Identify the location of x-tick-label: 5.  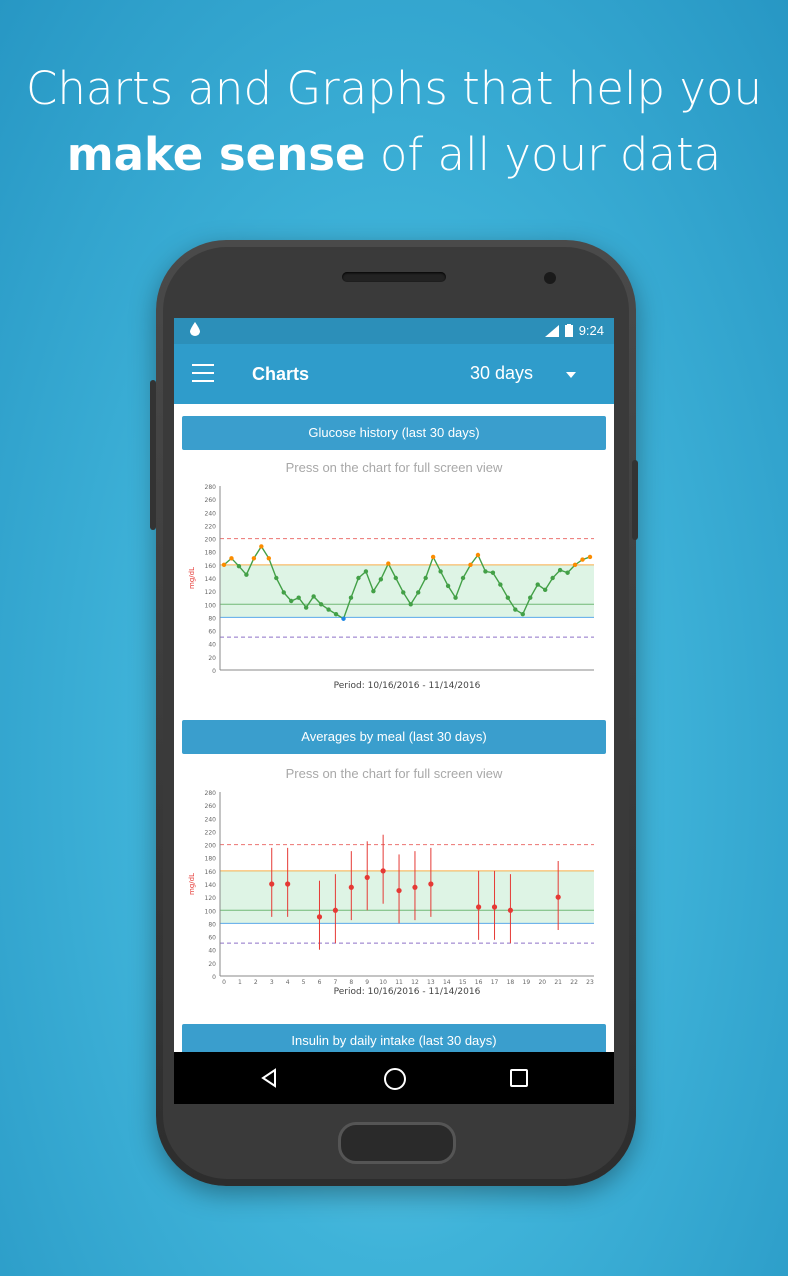
(304, 982).